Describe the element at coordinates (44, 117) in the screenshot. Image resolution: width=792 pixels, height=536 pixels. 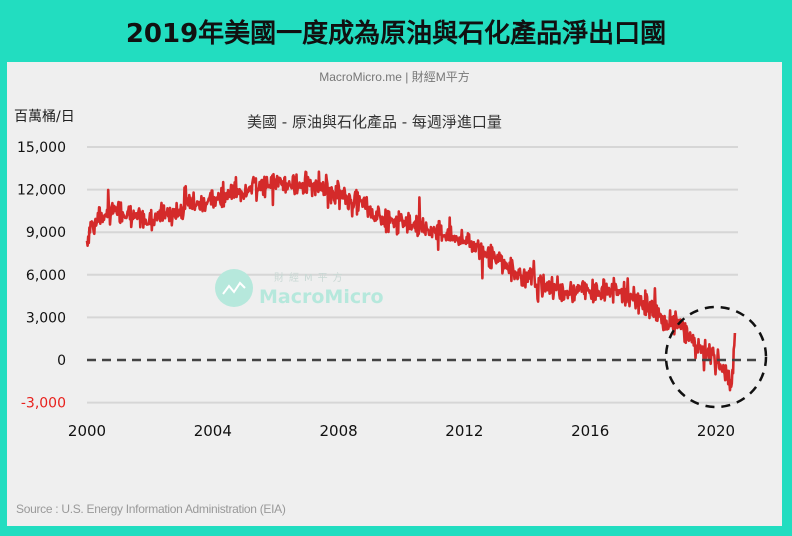
I see `y-axis-unit-label: 百萬桶/日` at that location.